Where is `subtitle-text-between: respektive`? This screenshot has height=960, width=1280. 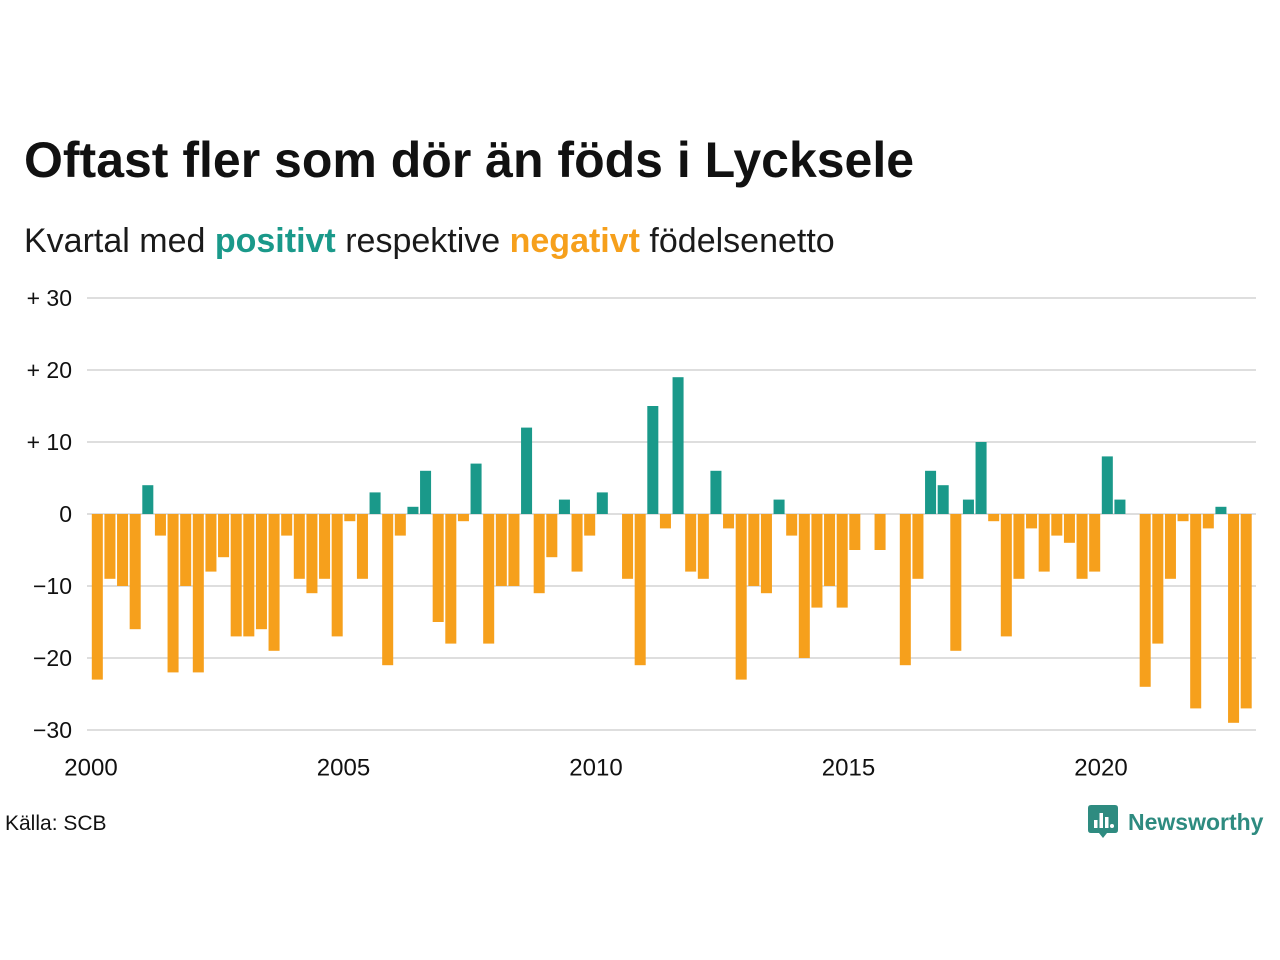 subtitle-text-between: respektive is located at coordinates (422, 241).